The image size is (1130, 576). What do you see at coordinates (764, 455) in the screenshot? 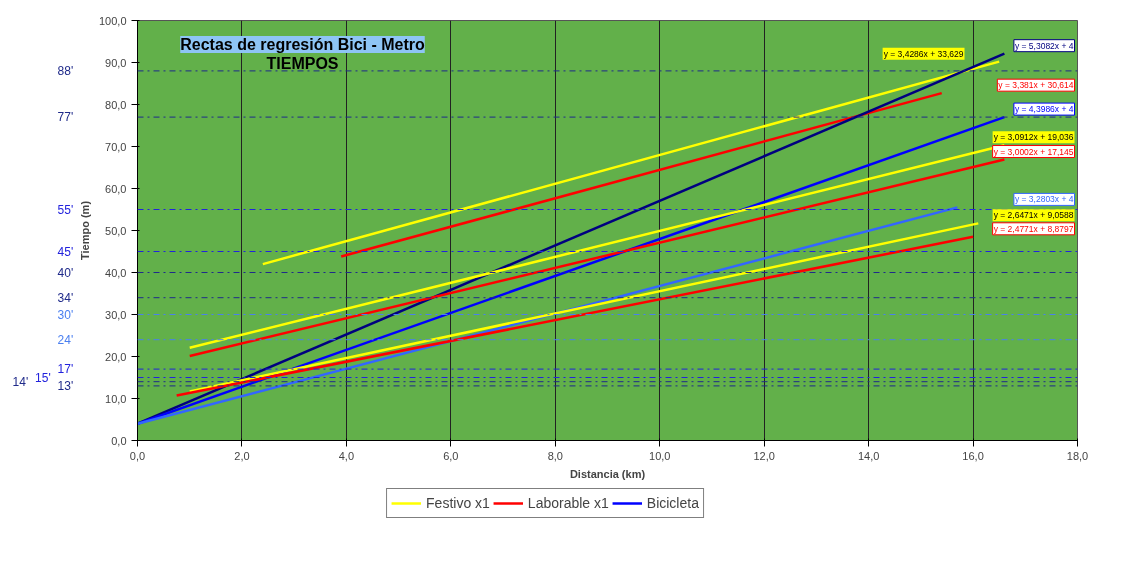
I see `x-tick-label: 12,0` at bounding box center [764, 455].